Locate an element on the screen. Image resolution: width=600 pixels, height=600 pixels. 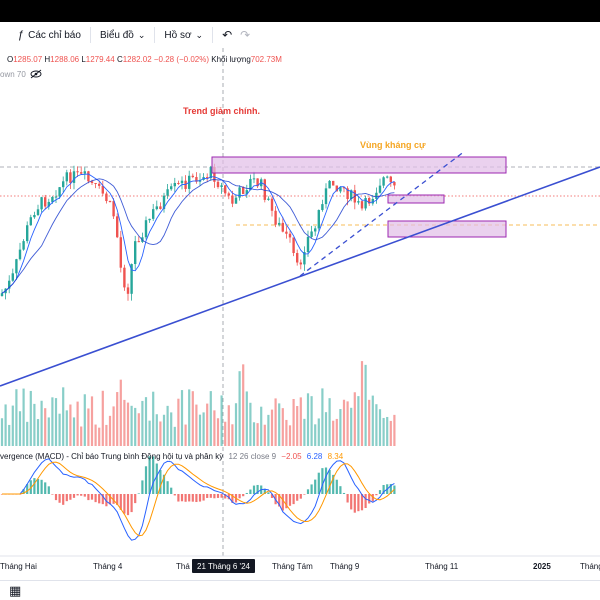
chart-menu-button: Biểu đồ ⌄ is located at coordinates (122, 35).